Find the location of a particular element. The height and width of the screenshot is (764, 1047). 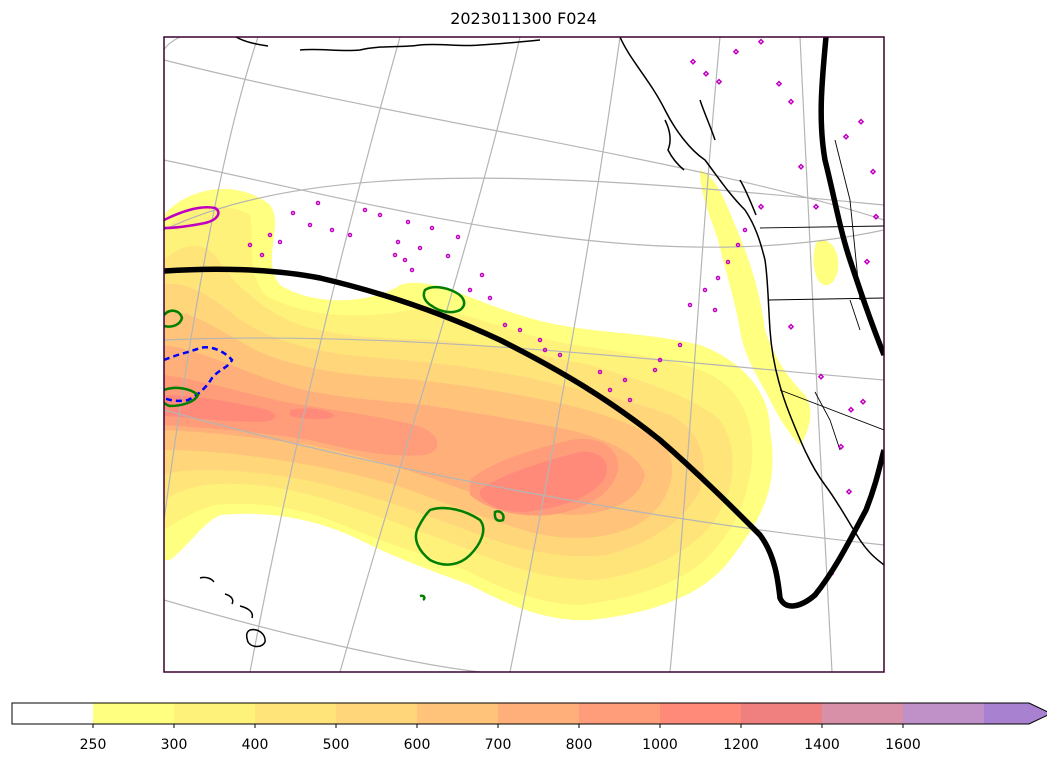

contour-level-1000-b is located at coordinates (312, 413).